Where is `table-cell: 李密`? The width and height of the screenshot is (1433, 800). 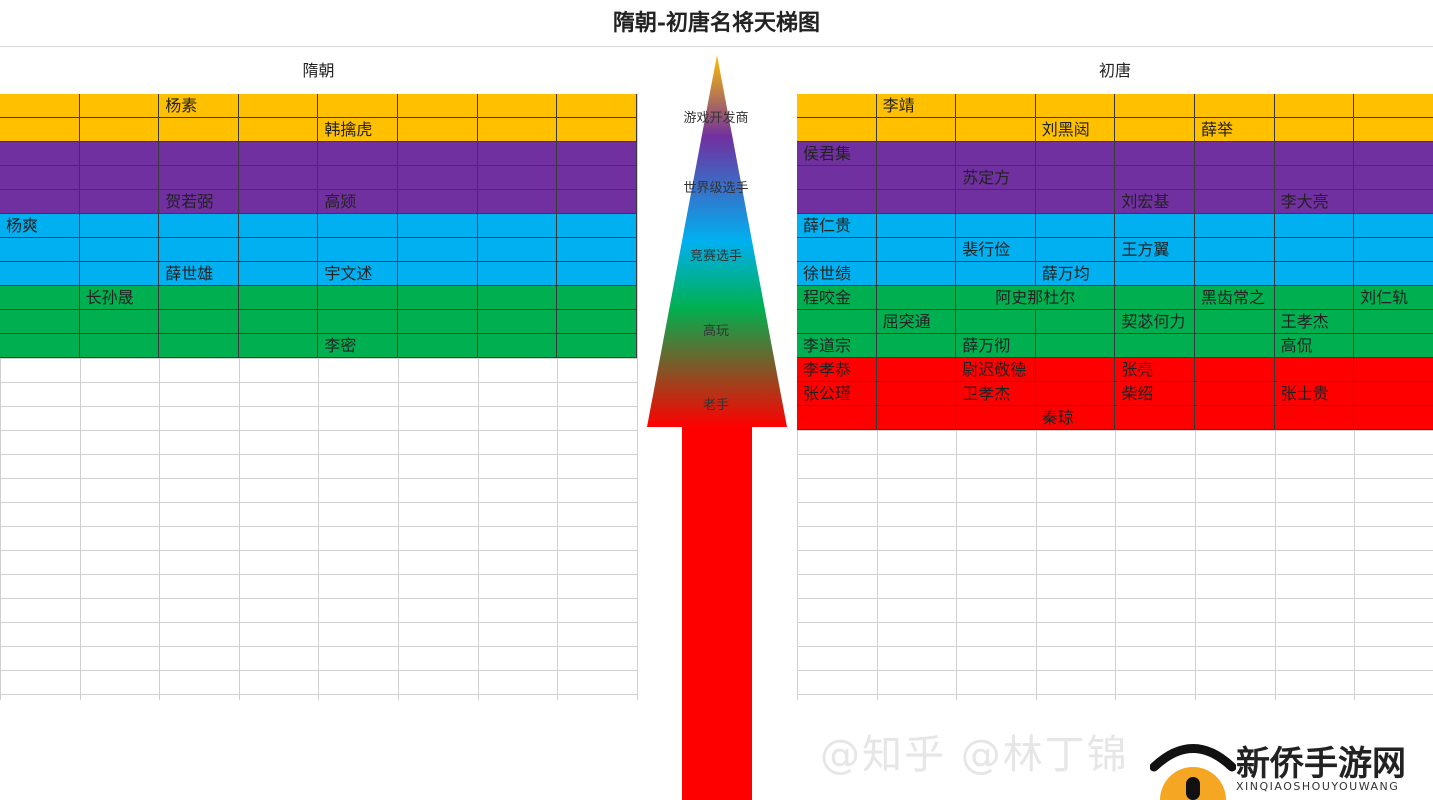 table-cell: 李密 is located at coordinates (358, 346).